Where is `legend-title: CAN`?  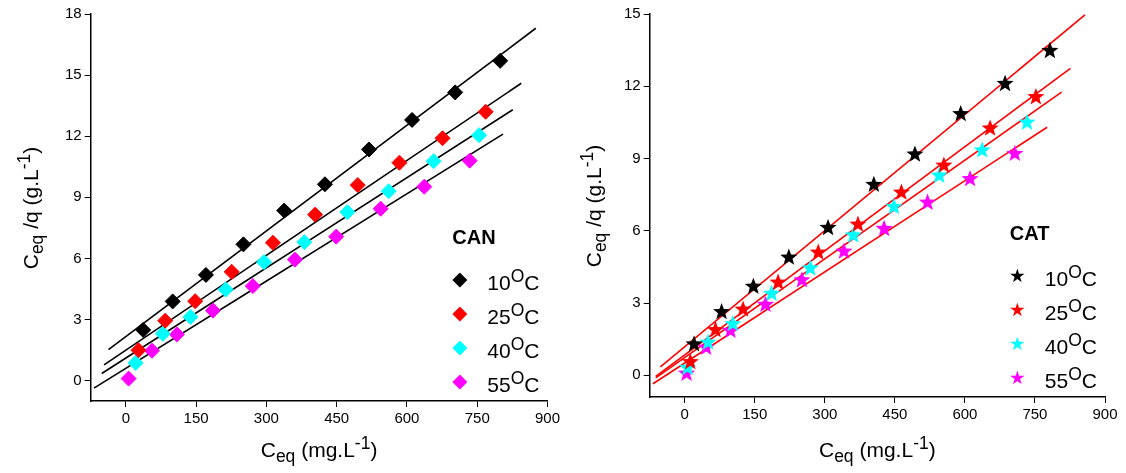
legend-title: CAN is located at coordinates (474, 237).